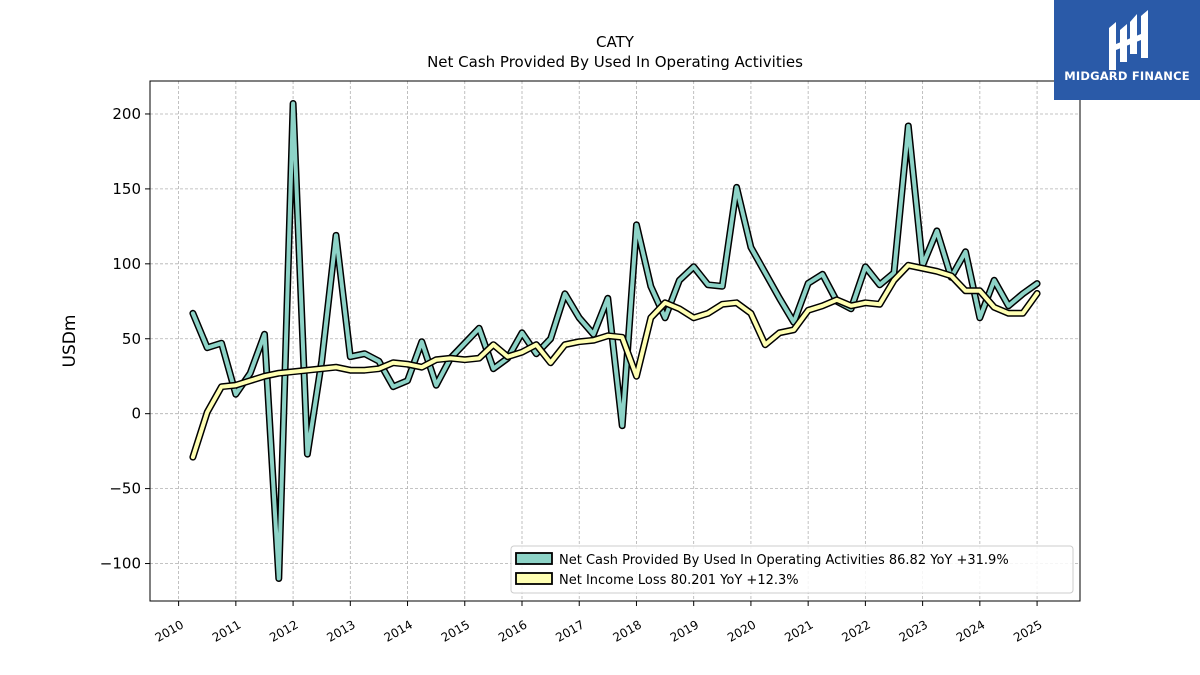  What do you see at coordinates (512, 630) in the screenshot?
I see `x-tick-label: 2016` at bounding box center [512, 630].